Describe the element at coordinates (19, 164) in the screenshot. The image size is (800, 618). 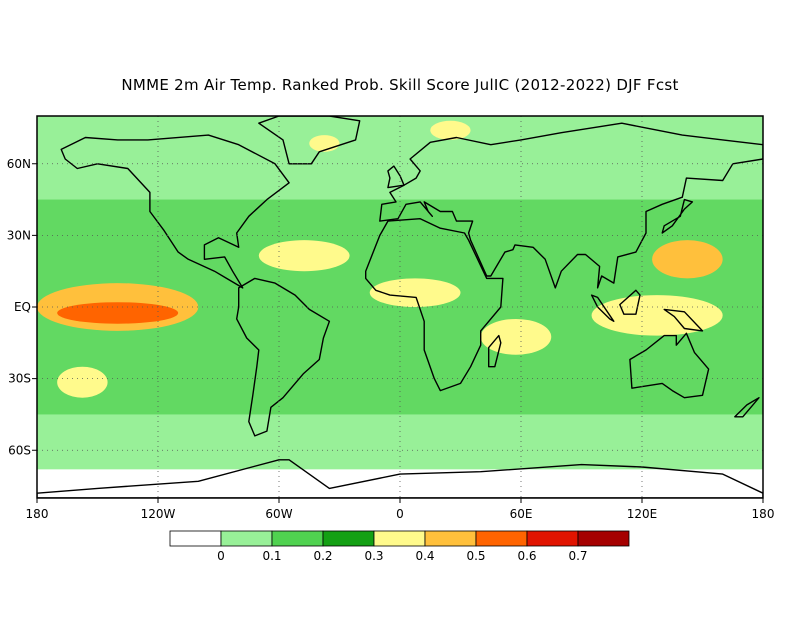
I see `lat-tick-label: 60N` at that location.